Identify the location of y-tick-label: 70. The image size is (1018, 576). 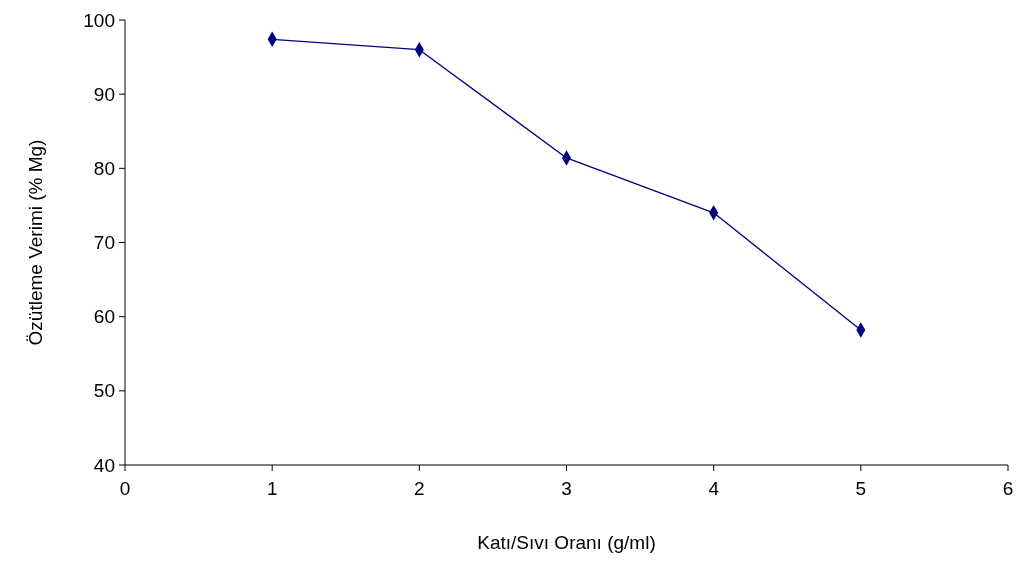
(104, 243).